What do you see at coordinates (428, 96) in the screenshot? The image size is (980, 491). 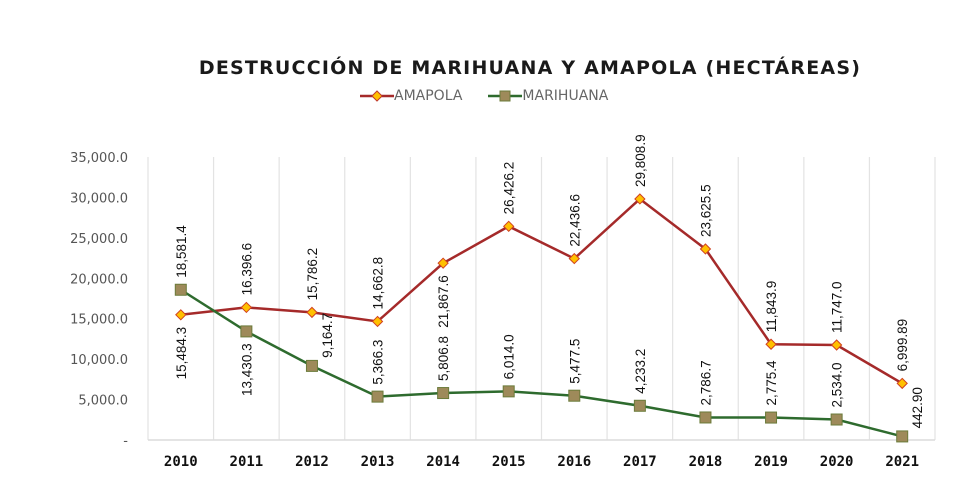 I see `legend-amapola-label: AMAPOLA` at bounding box center [428, 96].